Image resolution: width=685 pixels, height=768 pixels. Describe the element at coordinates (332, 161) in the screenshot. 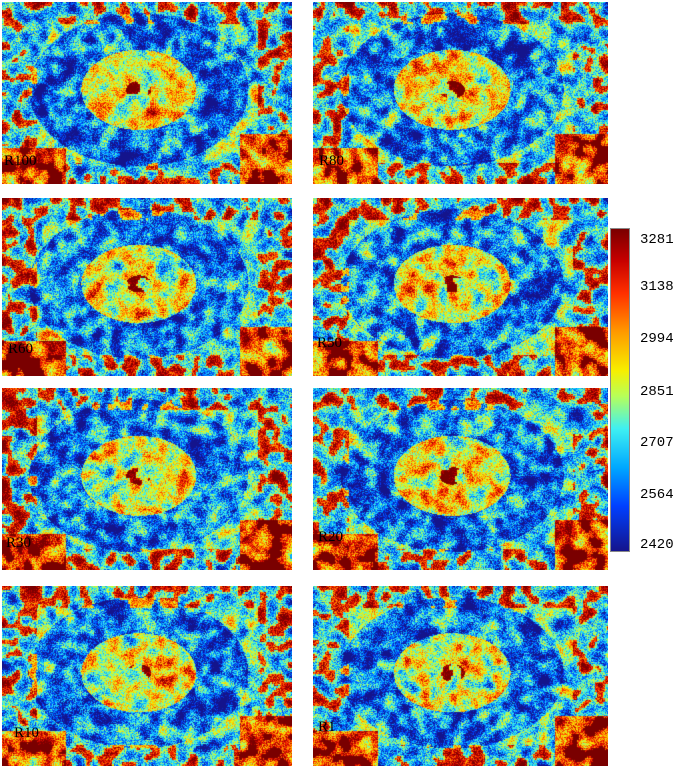

I see `panel-label: R80` at that location.